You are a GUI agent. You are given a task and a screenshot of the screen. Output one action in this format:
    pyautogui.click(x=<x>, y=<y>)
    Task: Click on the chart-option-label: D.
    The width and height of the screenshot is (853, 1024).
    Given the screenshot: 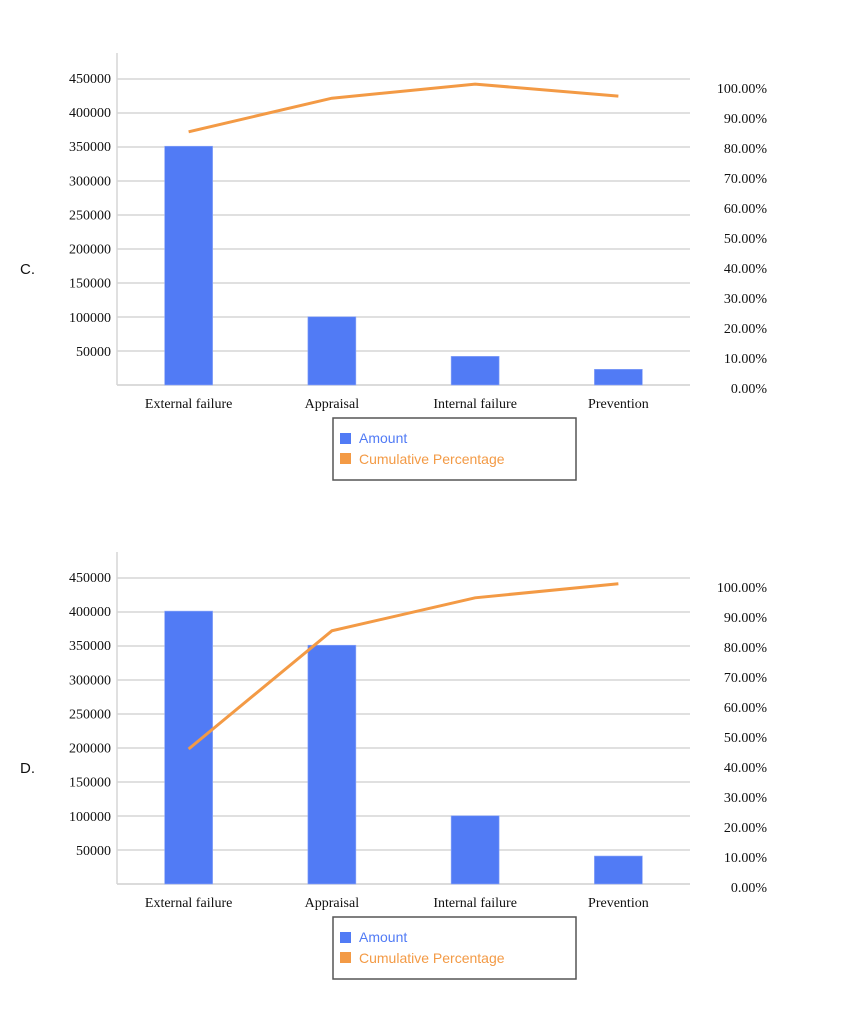 What is the action you would take?
    pyautogui.click(x=27, y=768)
    